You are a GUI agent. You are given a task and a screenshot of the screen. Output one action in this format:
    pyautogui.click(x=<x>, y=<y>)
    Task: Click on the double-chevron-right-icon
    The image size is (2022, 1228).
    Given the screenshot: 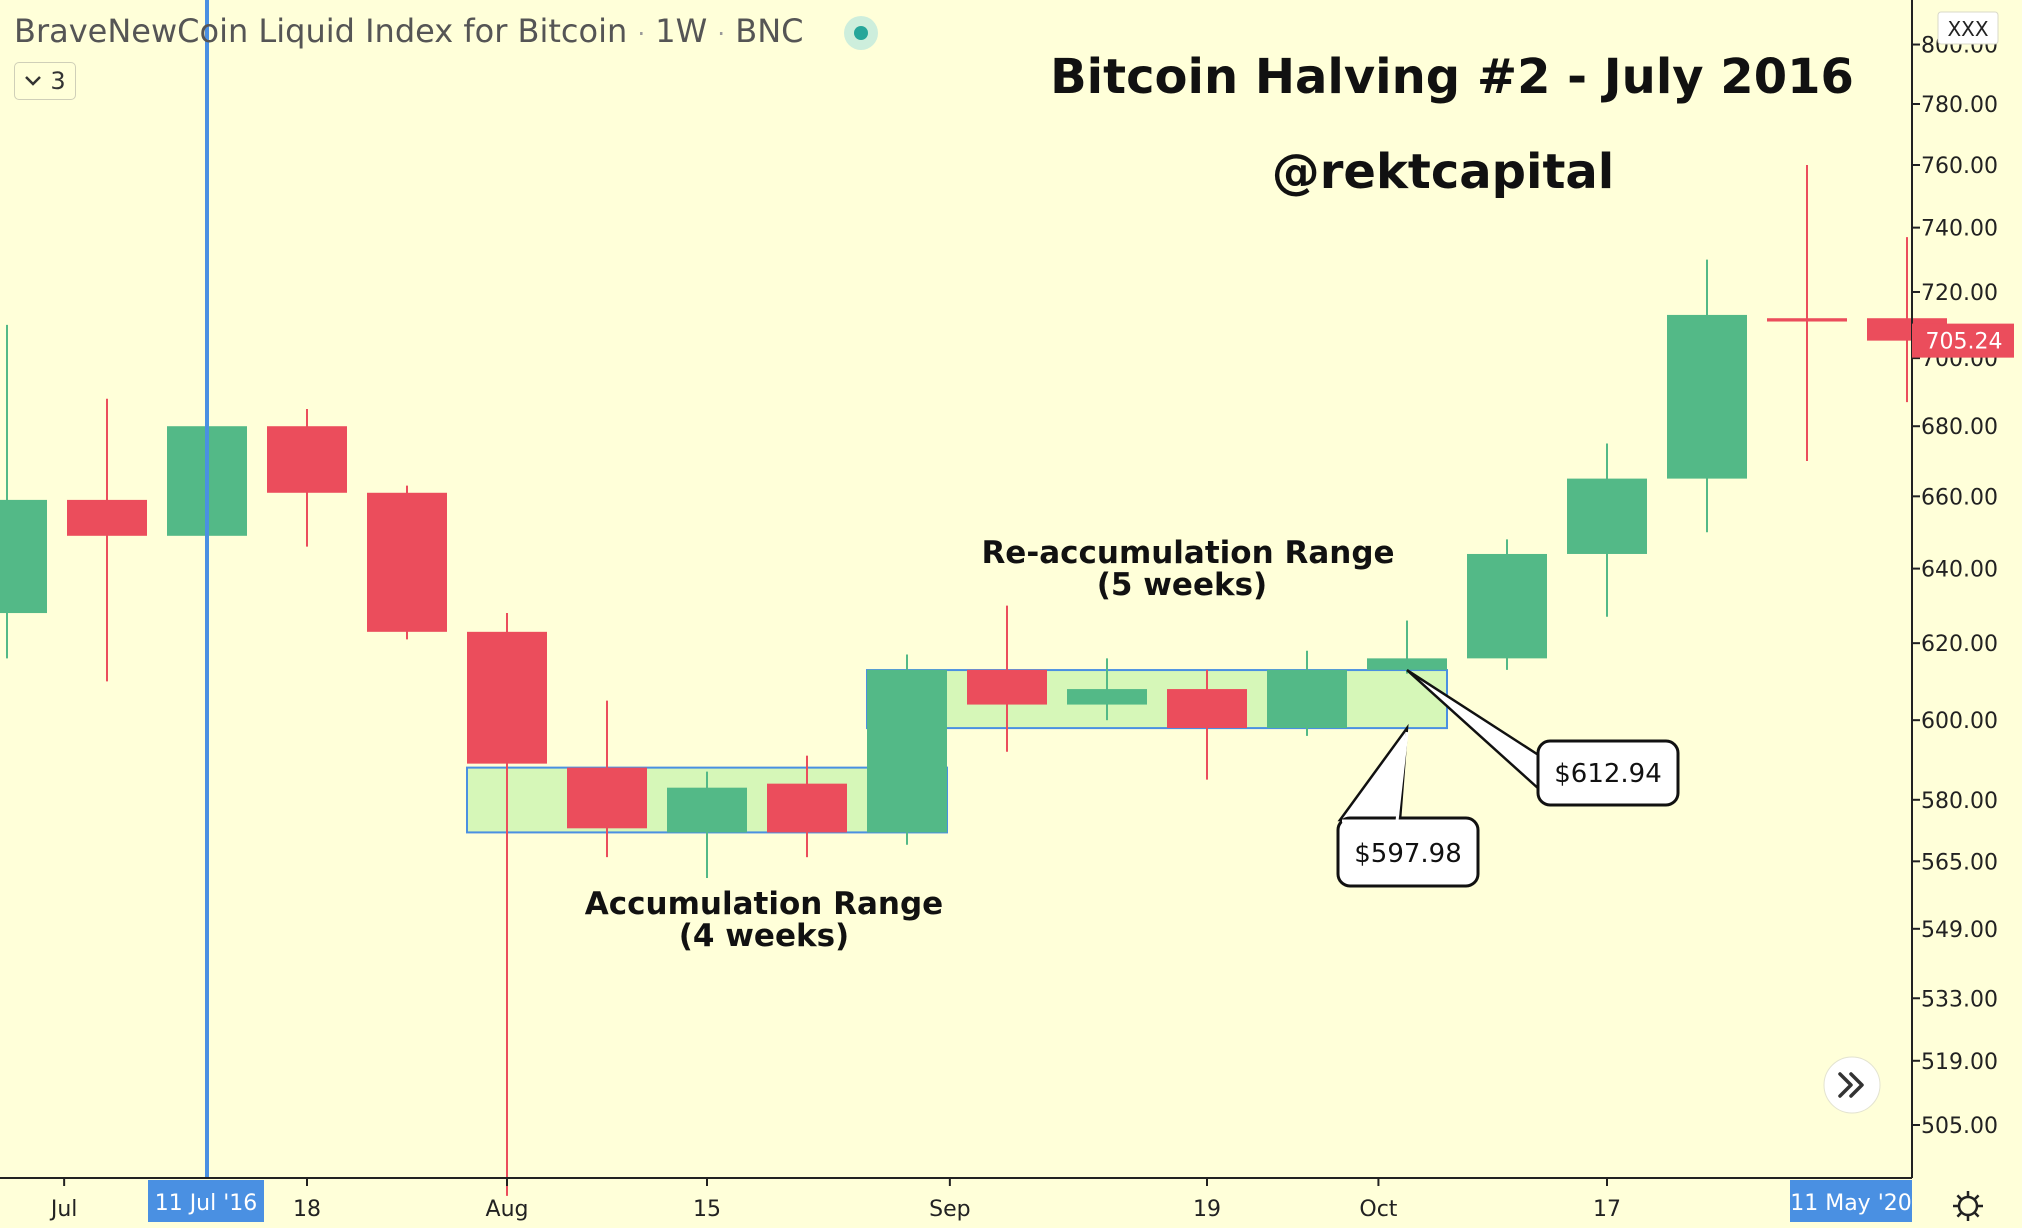 What is the action you would take?
    pyautogui.click(x=1851, y=1085)
    